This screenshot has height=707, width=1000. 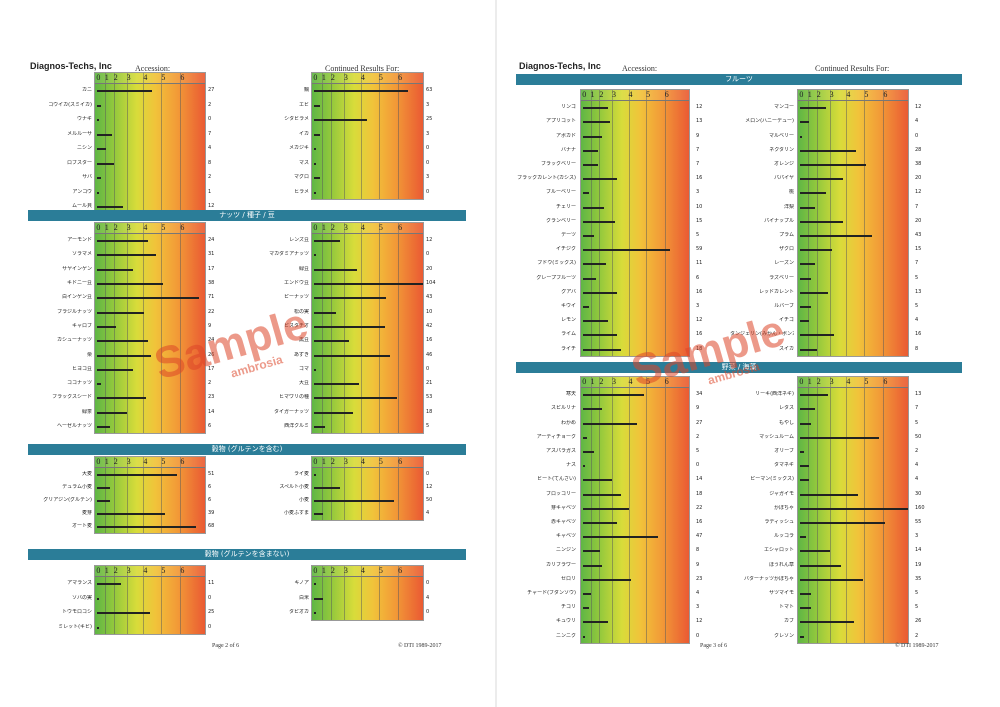 I want to click on food-label: パパイヤ, so click(x=784, y=178).